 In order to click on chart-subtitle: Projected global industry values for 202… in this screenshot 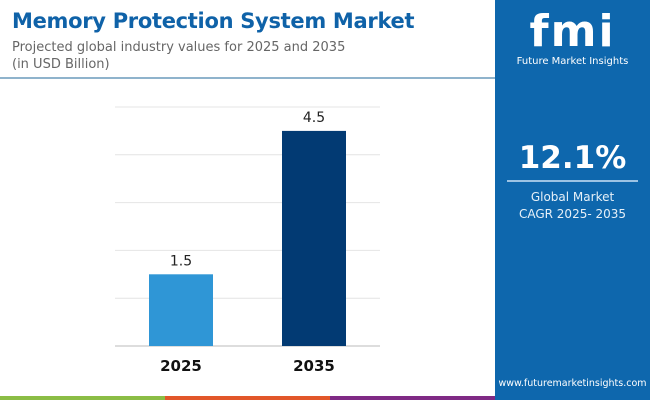, I will do `click(179, 47)`.